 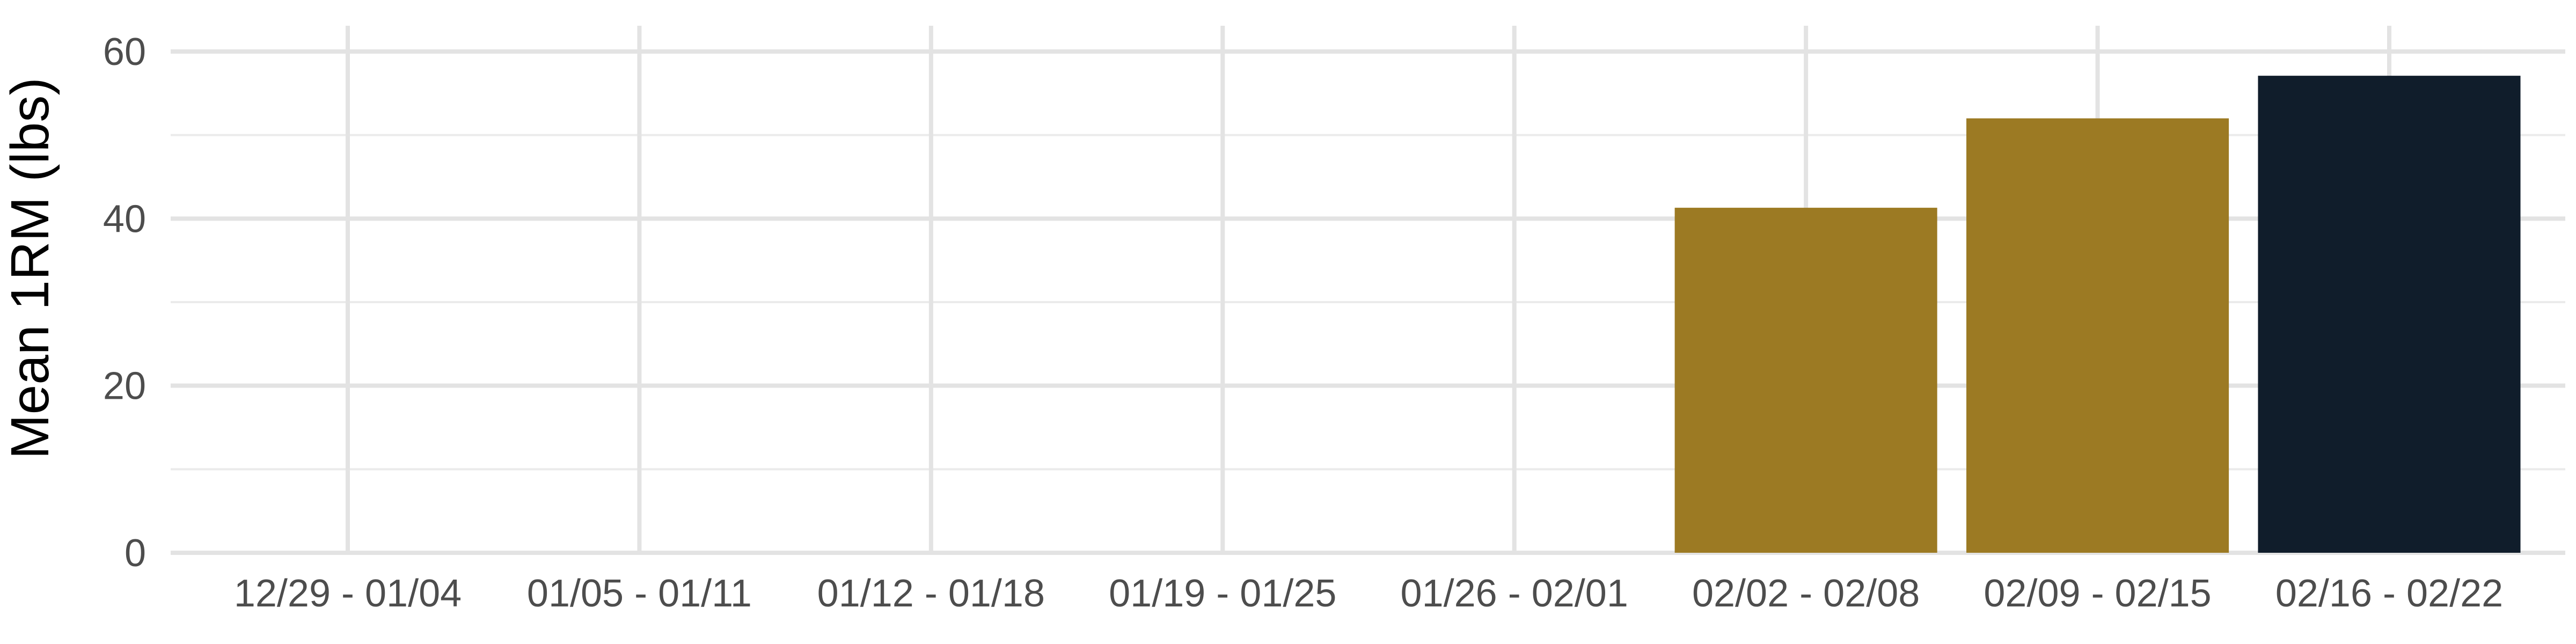 I want to click on x-tick-label: 01/26 - 02/01, so click(x=1514, y=593).